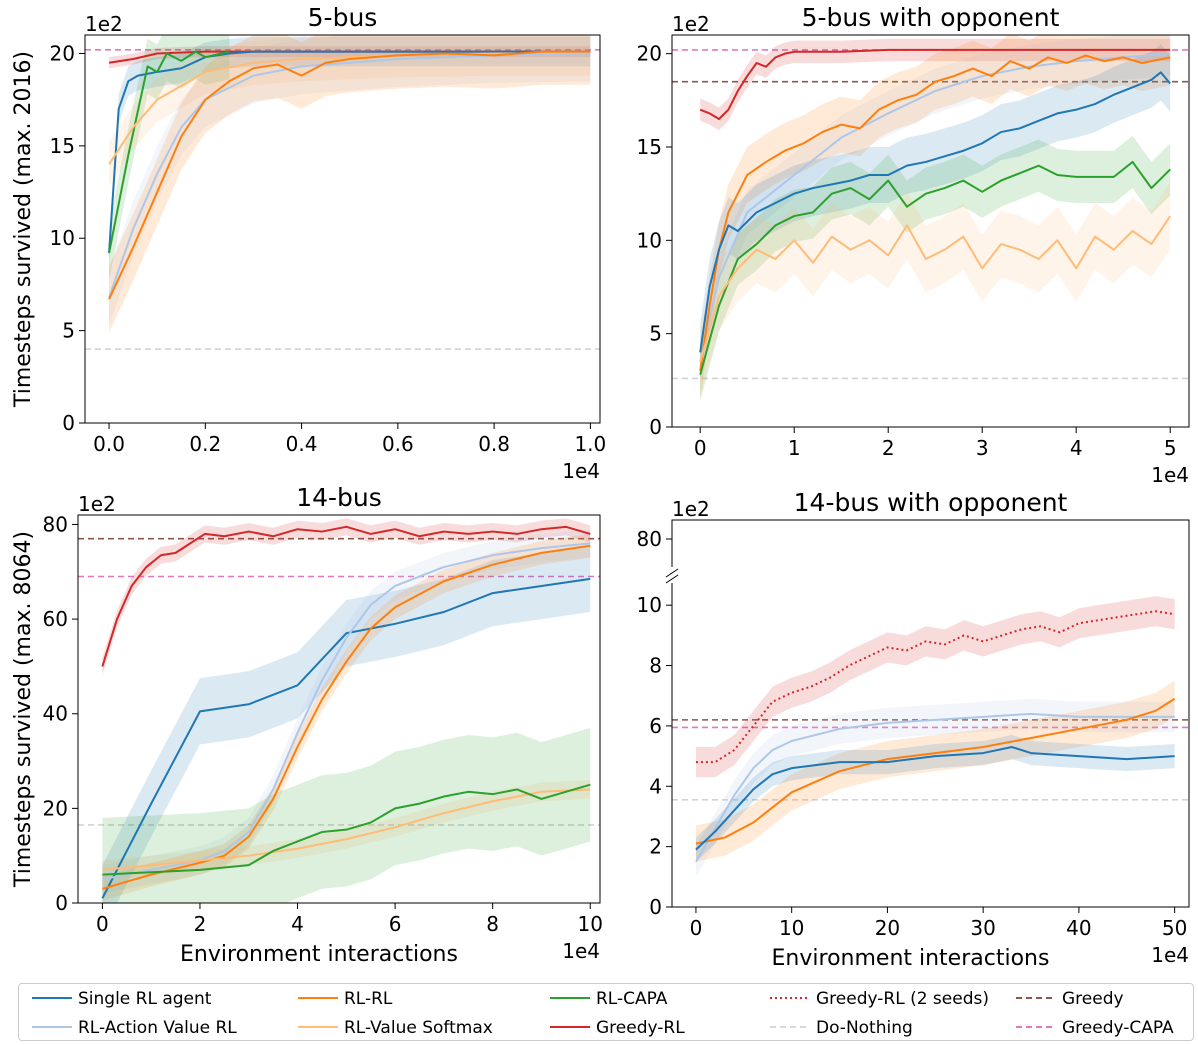  Describe the element at coordinates (343, 17) in the screenshot. I see `chart-title: 5-bus` at that location.